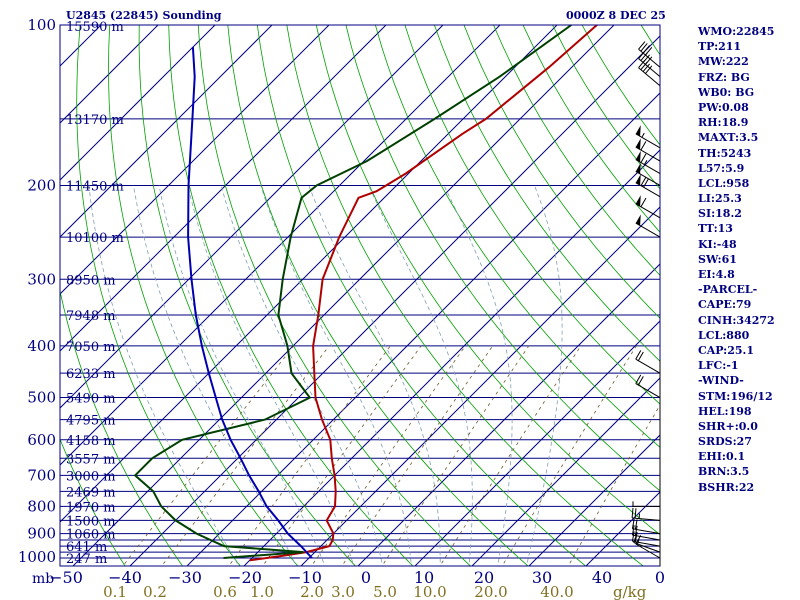 Image resolution: width=800 pixels, height=600 pixels. I want to click on isotherm--130, so click(109, 74).